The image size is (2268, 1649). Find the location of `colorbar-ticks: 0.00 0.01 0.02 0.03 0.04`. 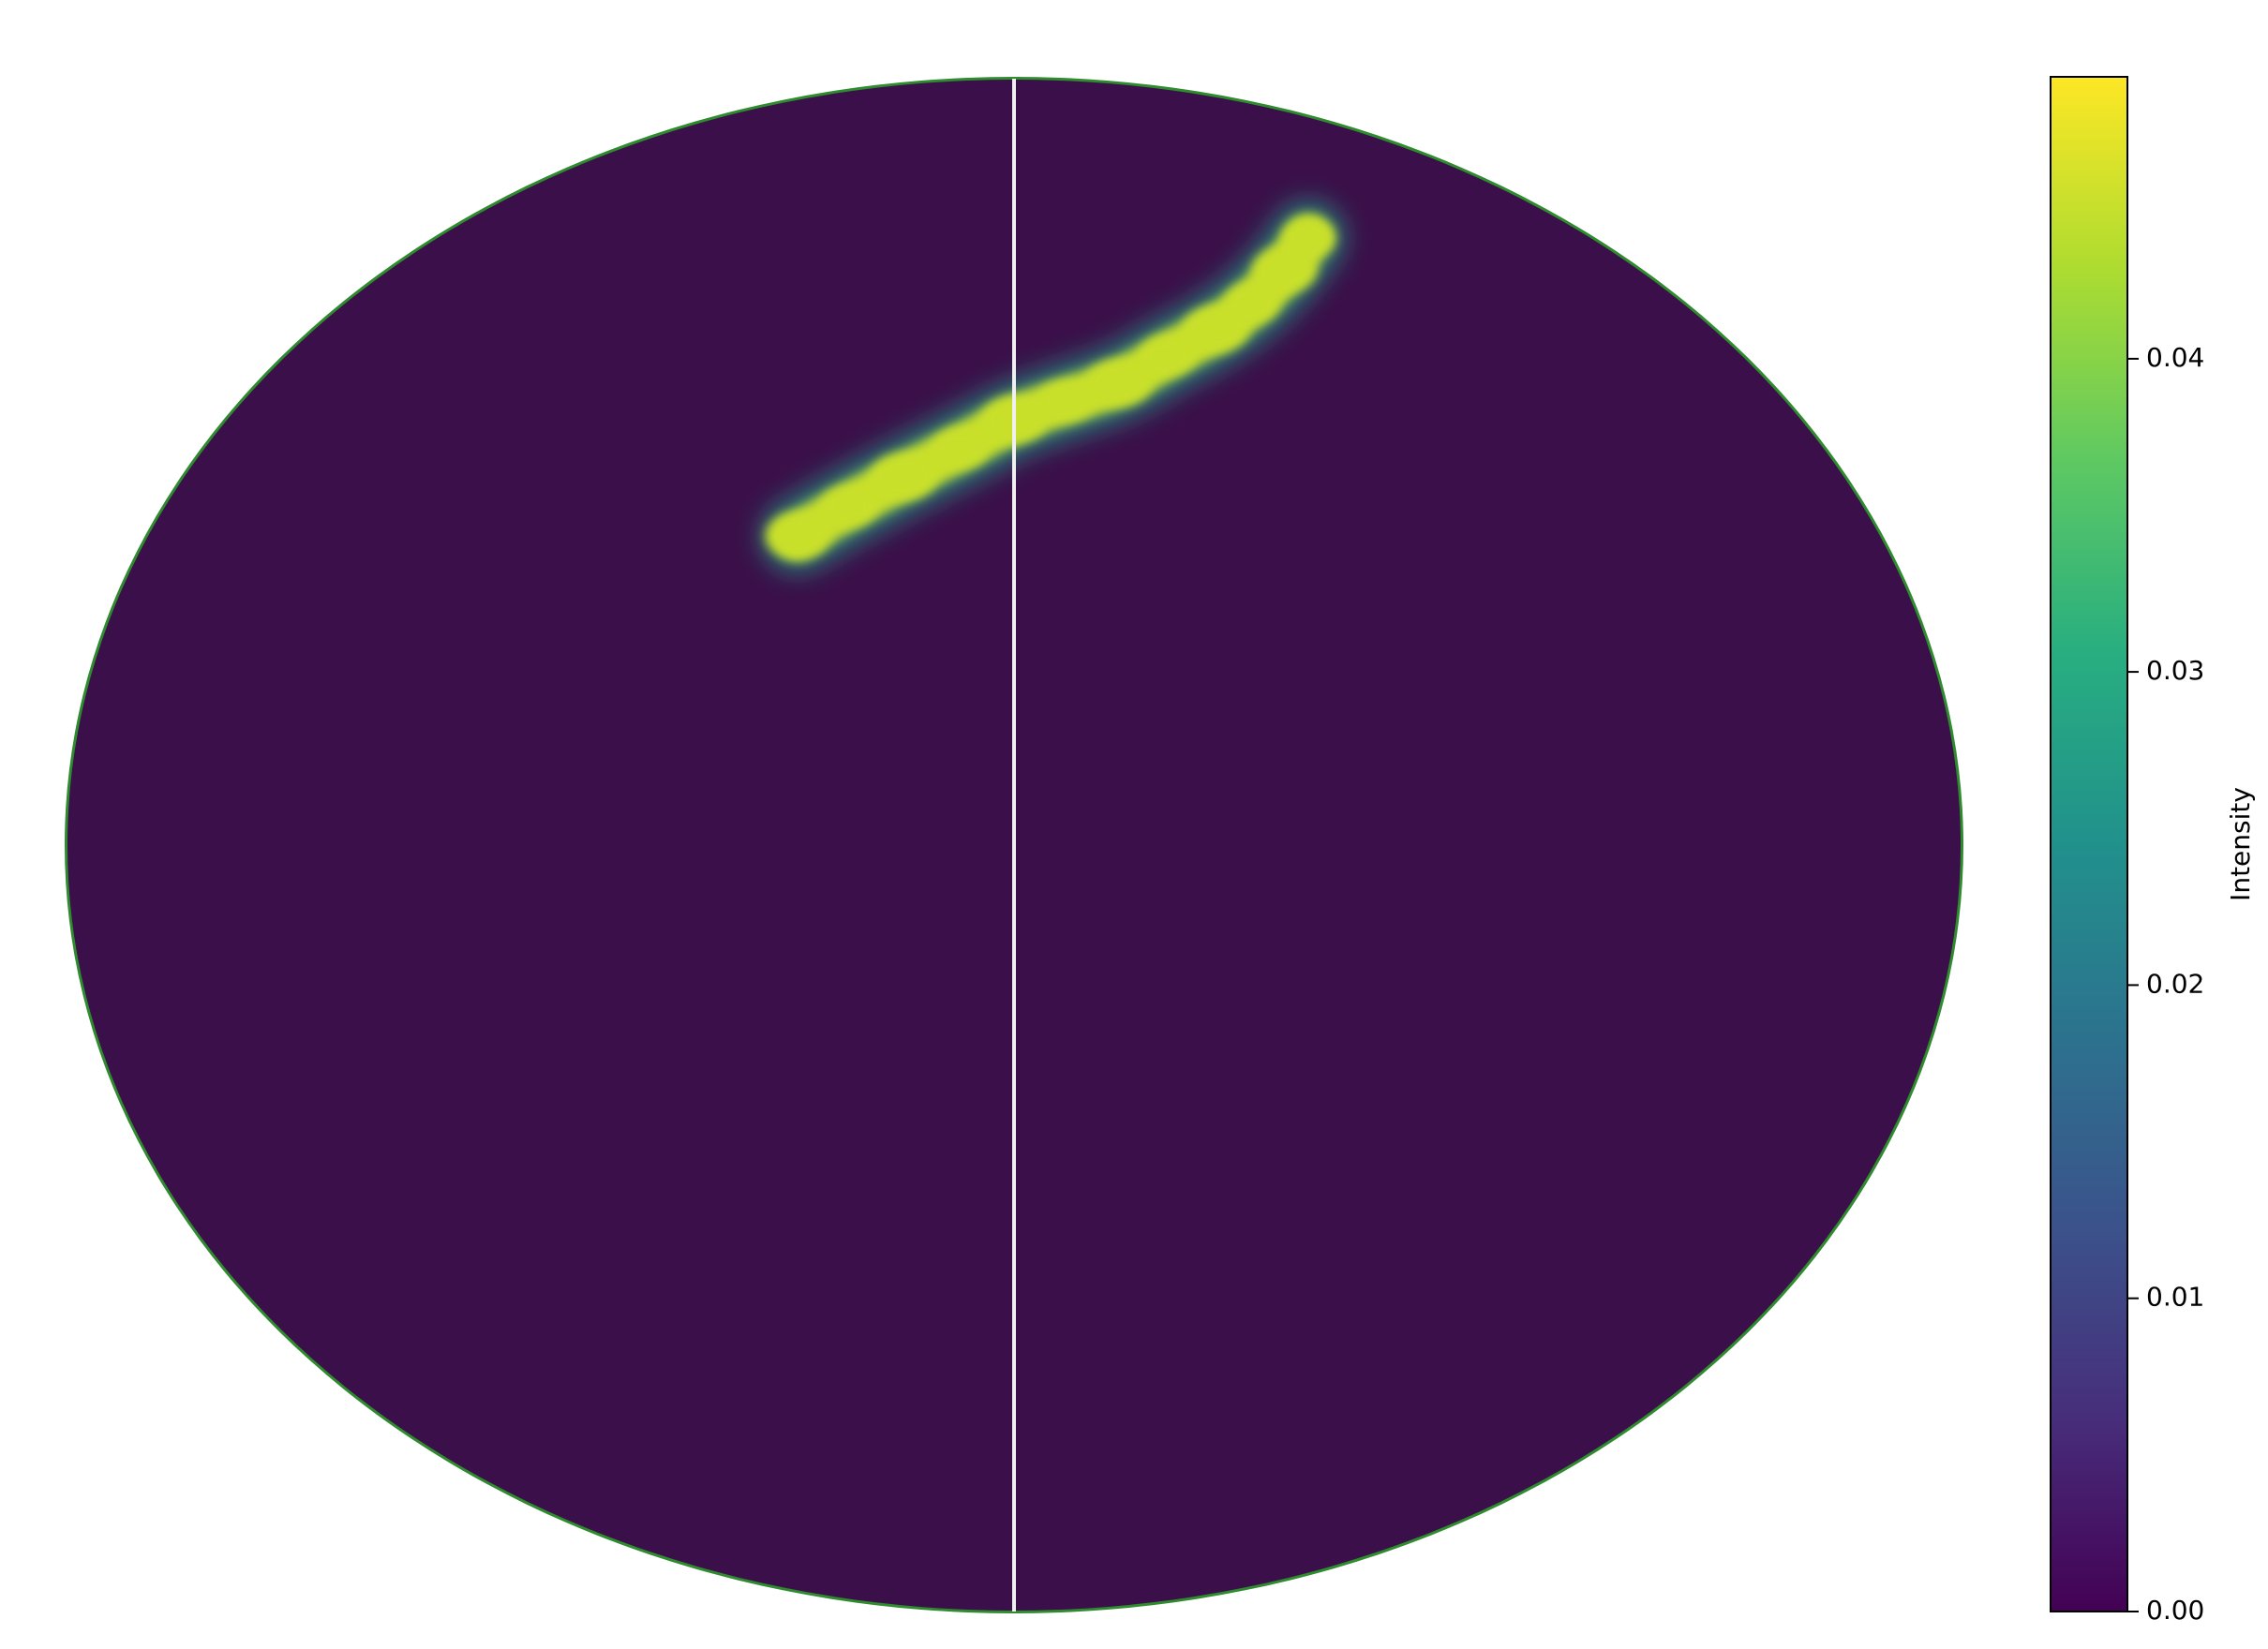

colorbar-ticks: 0.00 0.01 0.02 0.03 0.04 is located at coordinates (2165, 984).